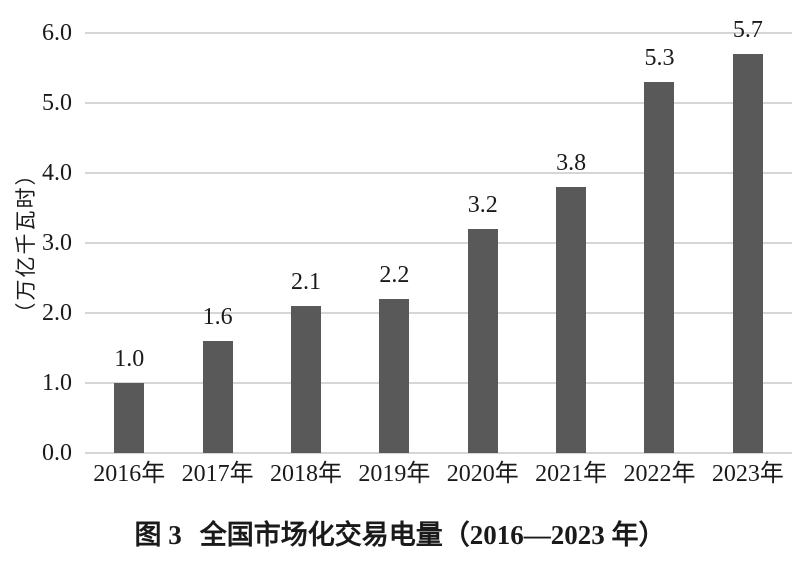 The height and width of the screenshot is (570, 800). Describe the element at coordinates (305, 379) in the screenshot. I see `bar-2018年` at that location.